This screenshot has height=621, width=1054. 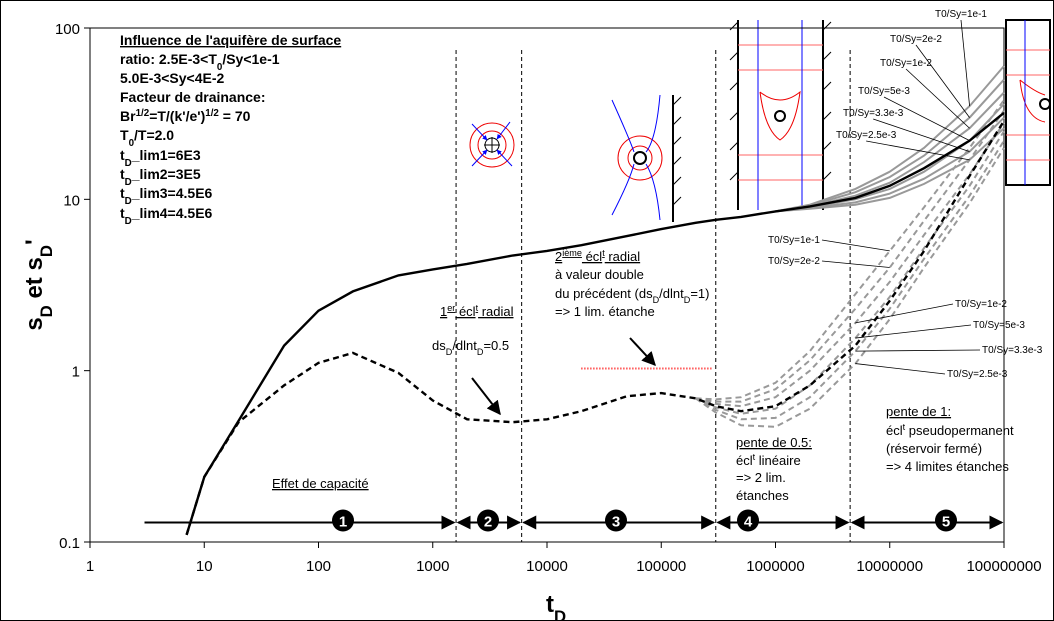 I want to click on text-part: pseudopermanent, so click(x=959, y=430).